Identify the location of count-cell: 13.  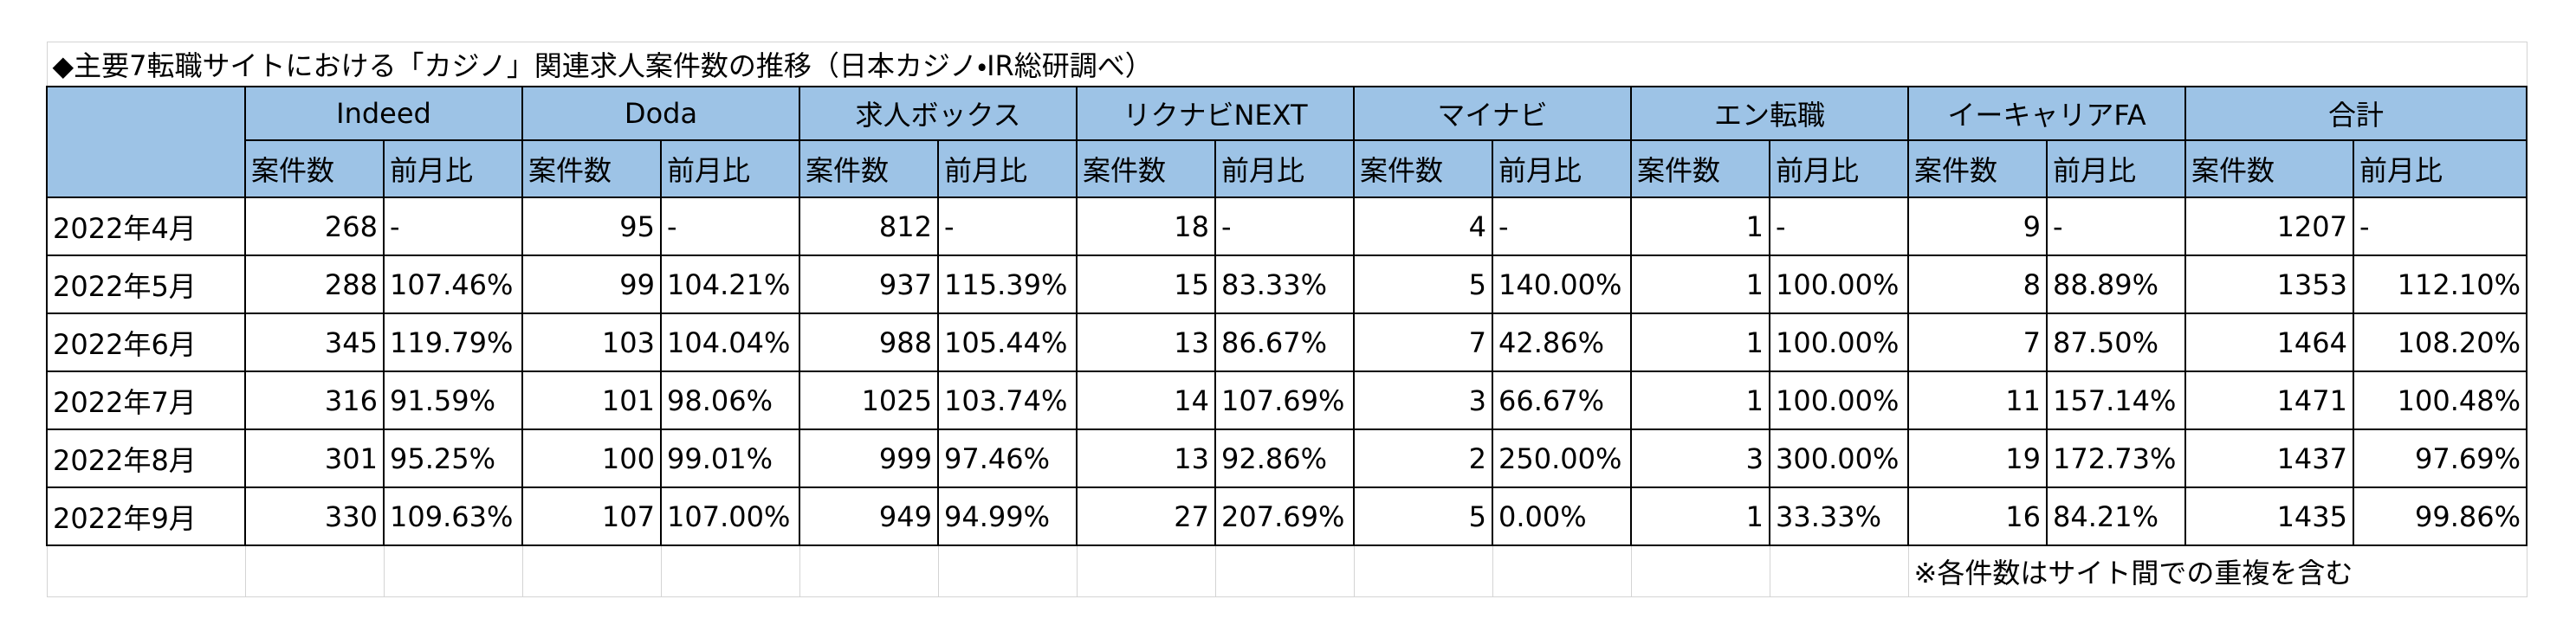
(1146, 458).